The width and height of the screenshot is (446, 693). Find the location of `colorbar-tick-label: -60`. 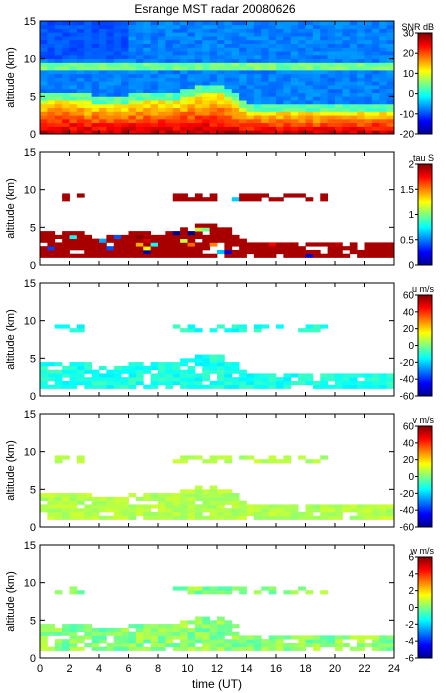

colorbar-tick-label: -60 is located at coordinates (407, 397).